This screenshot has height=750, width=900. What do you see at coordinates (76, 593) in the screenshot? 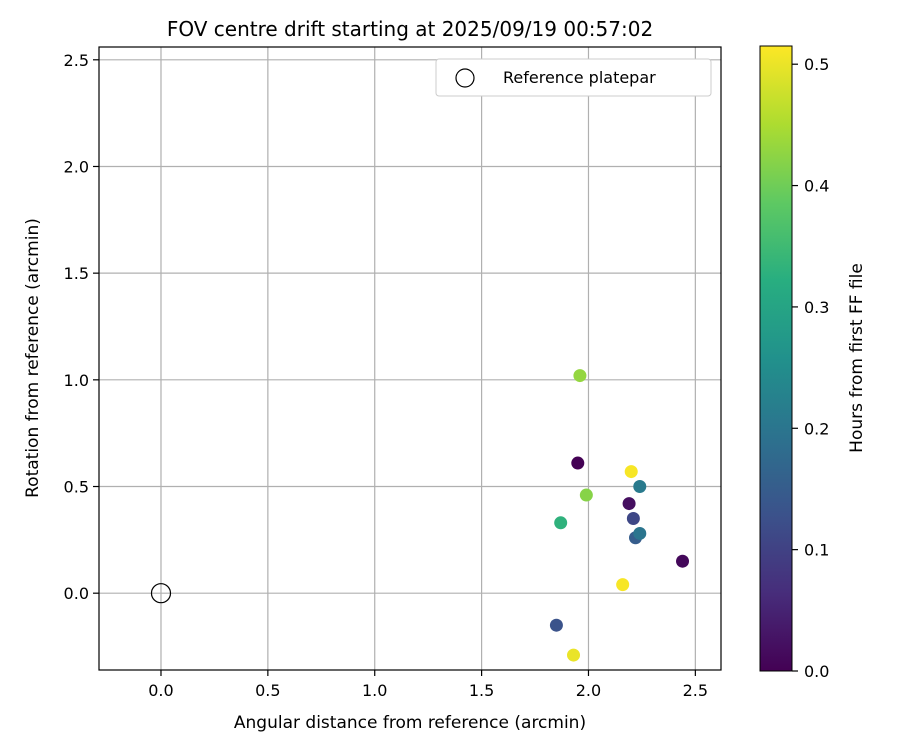
I see `y-tick-label: 0.0` at bounding box center [76, 593].